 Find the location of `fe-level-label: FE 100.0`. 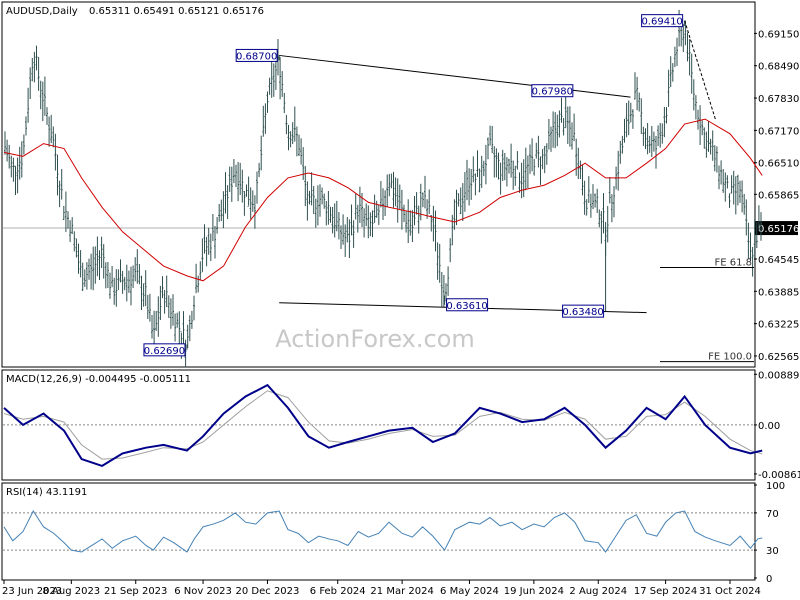

fe-level-label: FE 100.0 is located at coordinates (730, 357).